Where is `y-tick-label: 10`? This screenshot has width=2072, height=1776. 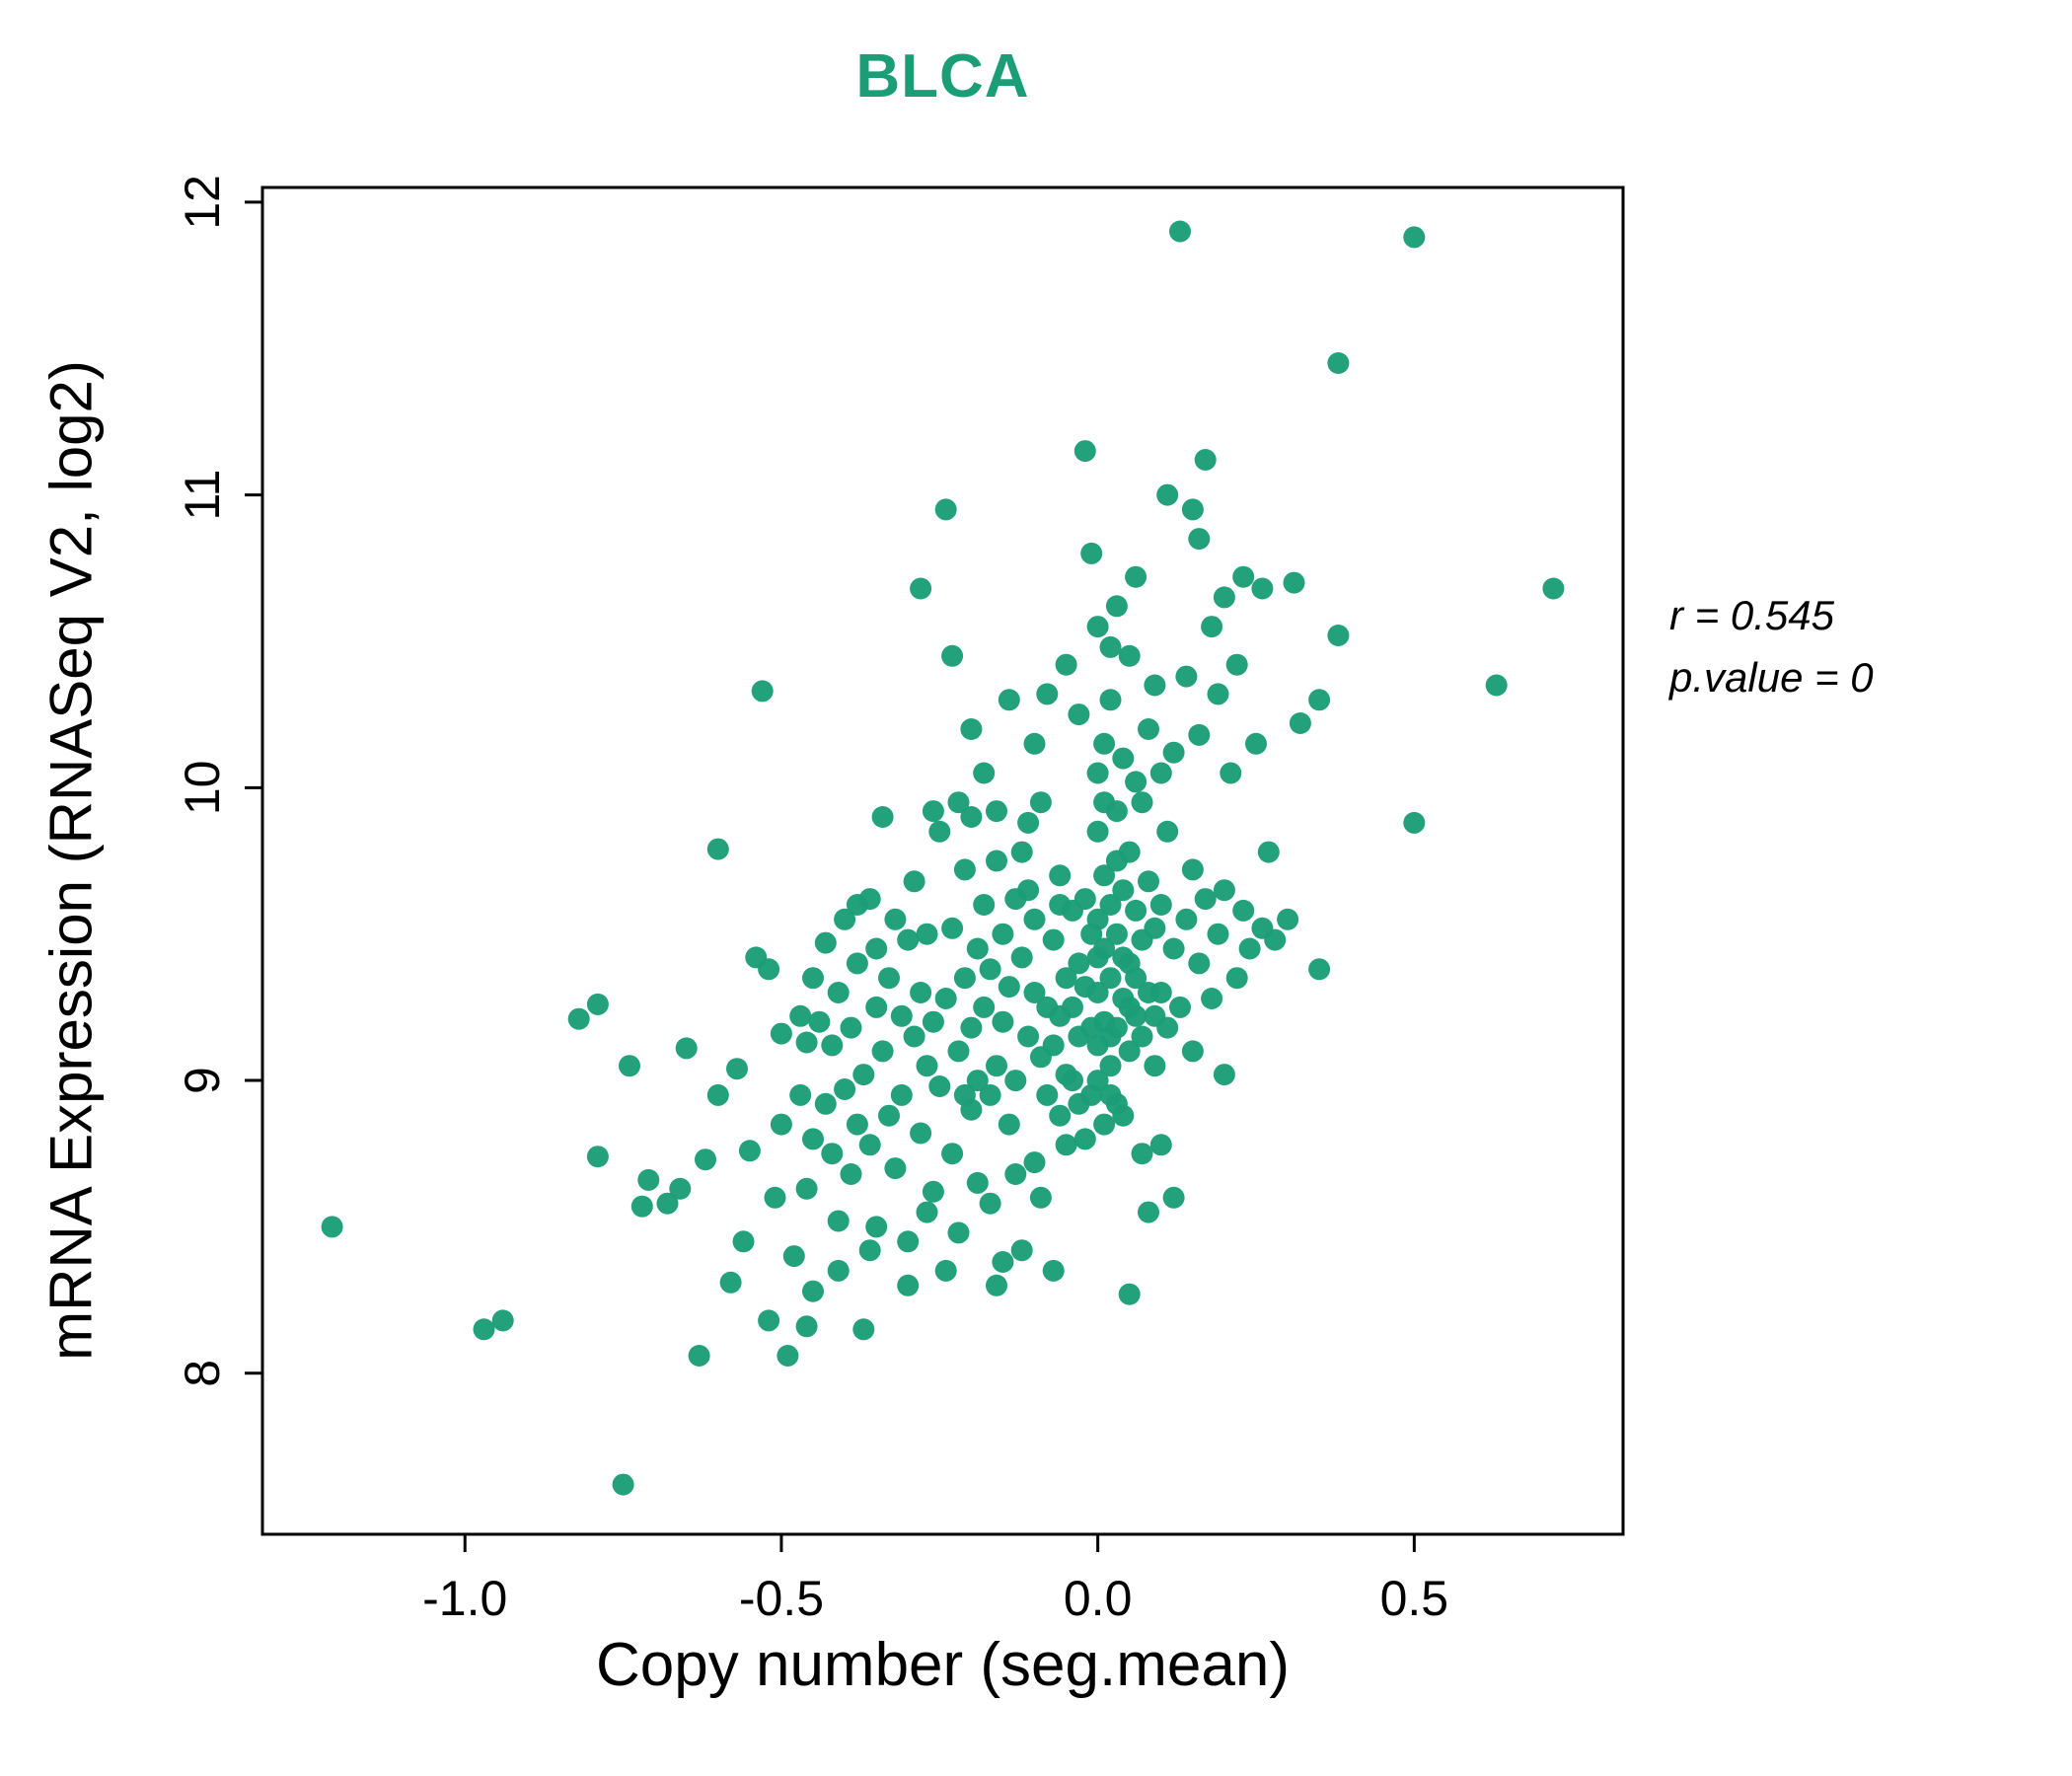 y-tick-label: 10 is located at coordinates (203, 788).